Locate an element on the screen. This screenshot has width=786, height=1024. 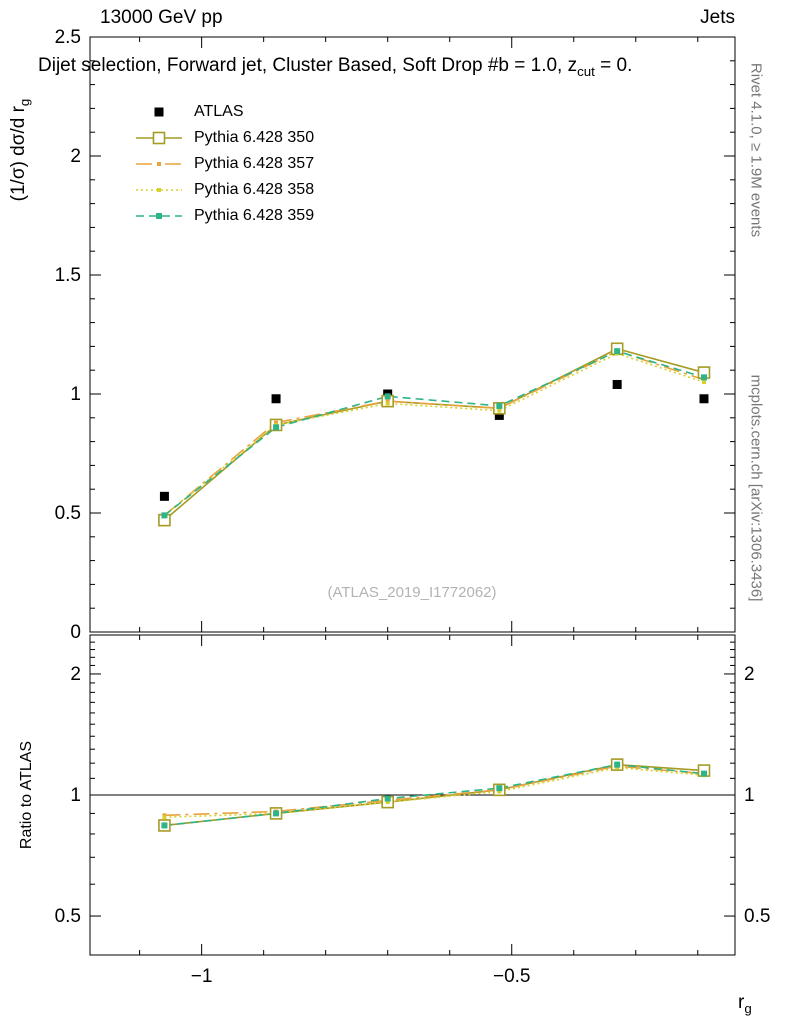
legend-item-label: Pythia 6.428 357 is located at coordinates (254, 163).